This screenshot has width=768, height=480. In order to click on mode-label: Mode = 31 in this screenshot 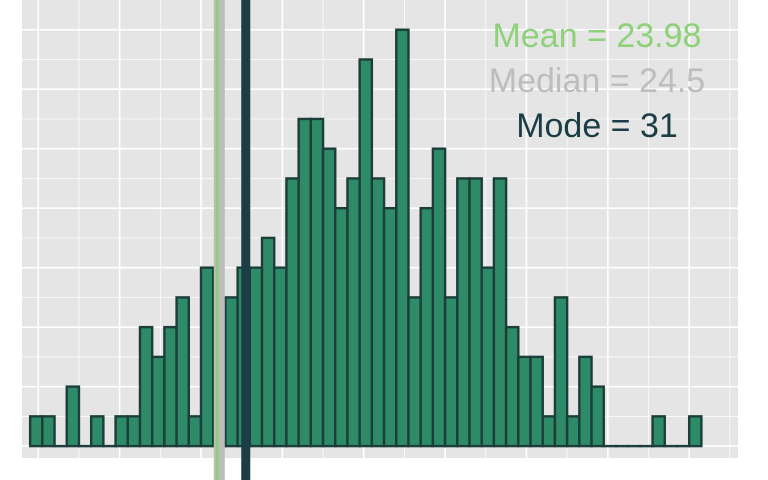, I will do `click(597, 126)`.